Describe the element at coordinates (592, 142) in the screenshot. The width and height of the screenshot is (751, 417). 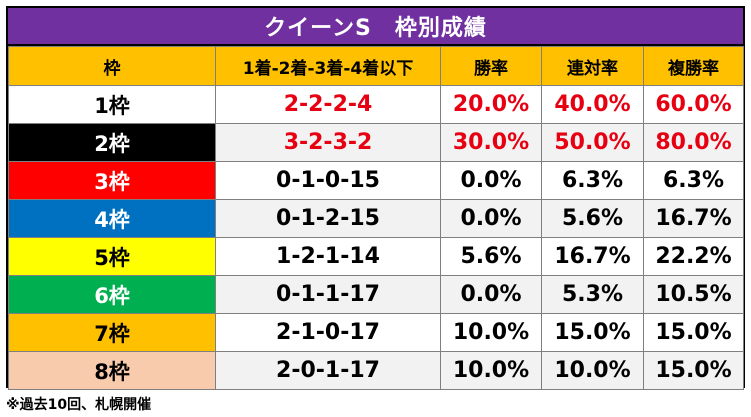
I see `top2-rate-cell: 50.0%` at that location.